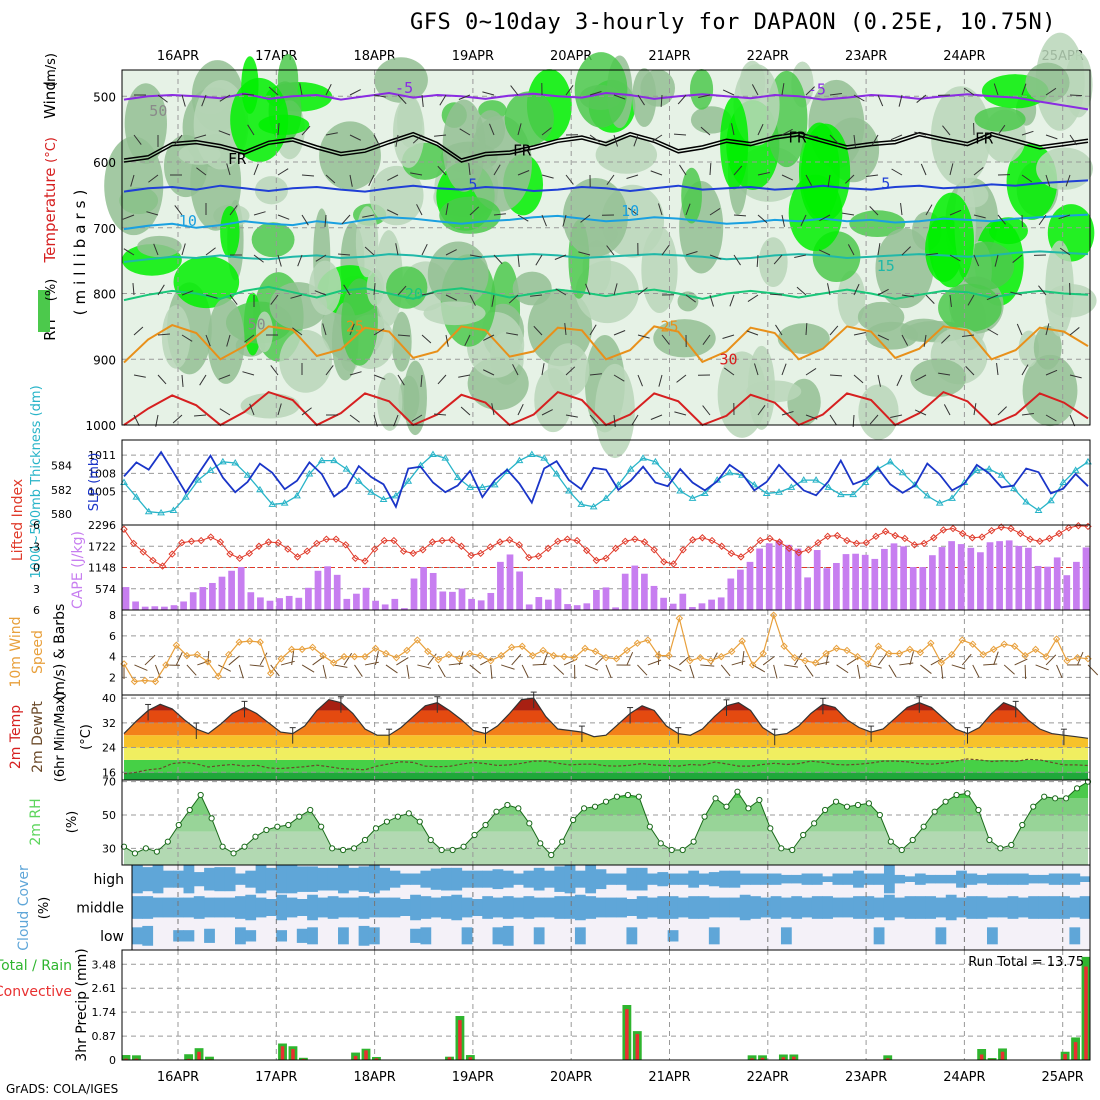 This screenshot has width=1100, height=1100. I want to click on dewpoint-line, so click(606, 766).